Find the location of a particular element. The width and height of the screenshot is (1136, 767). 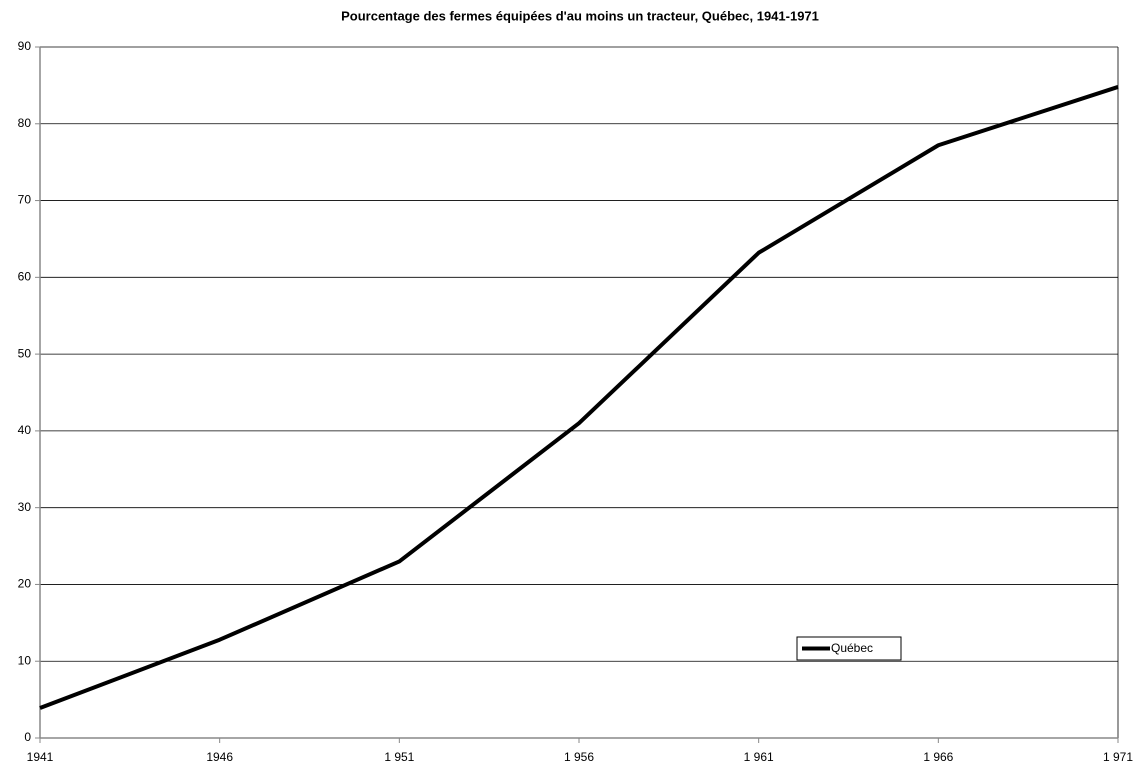

x-tick-label: 1941 is located at coordinates (40, 757).